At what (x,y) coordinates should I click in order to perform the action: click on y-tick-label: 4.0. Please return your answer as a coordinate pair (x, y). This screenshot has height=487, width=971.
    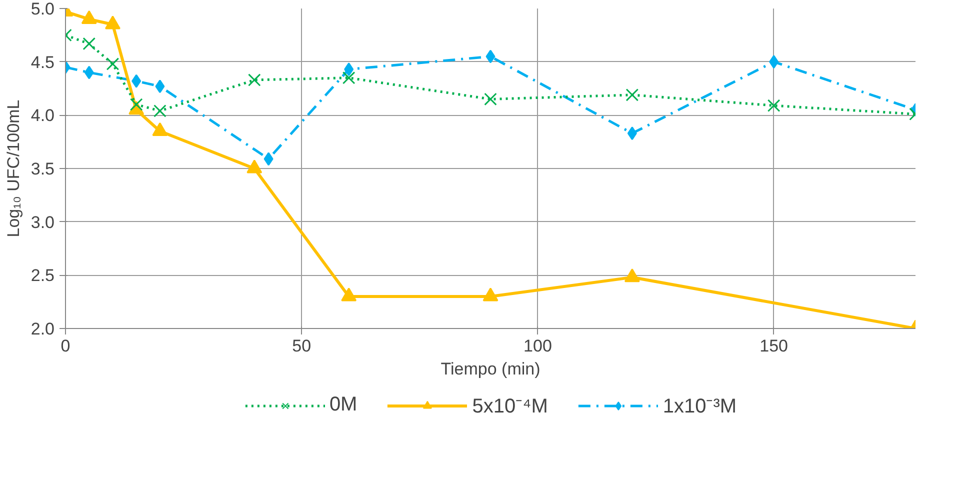
    Looking at the image, I should click on (42, 116).